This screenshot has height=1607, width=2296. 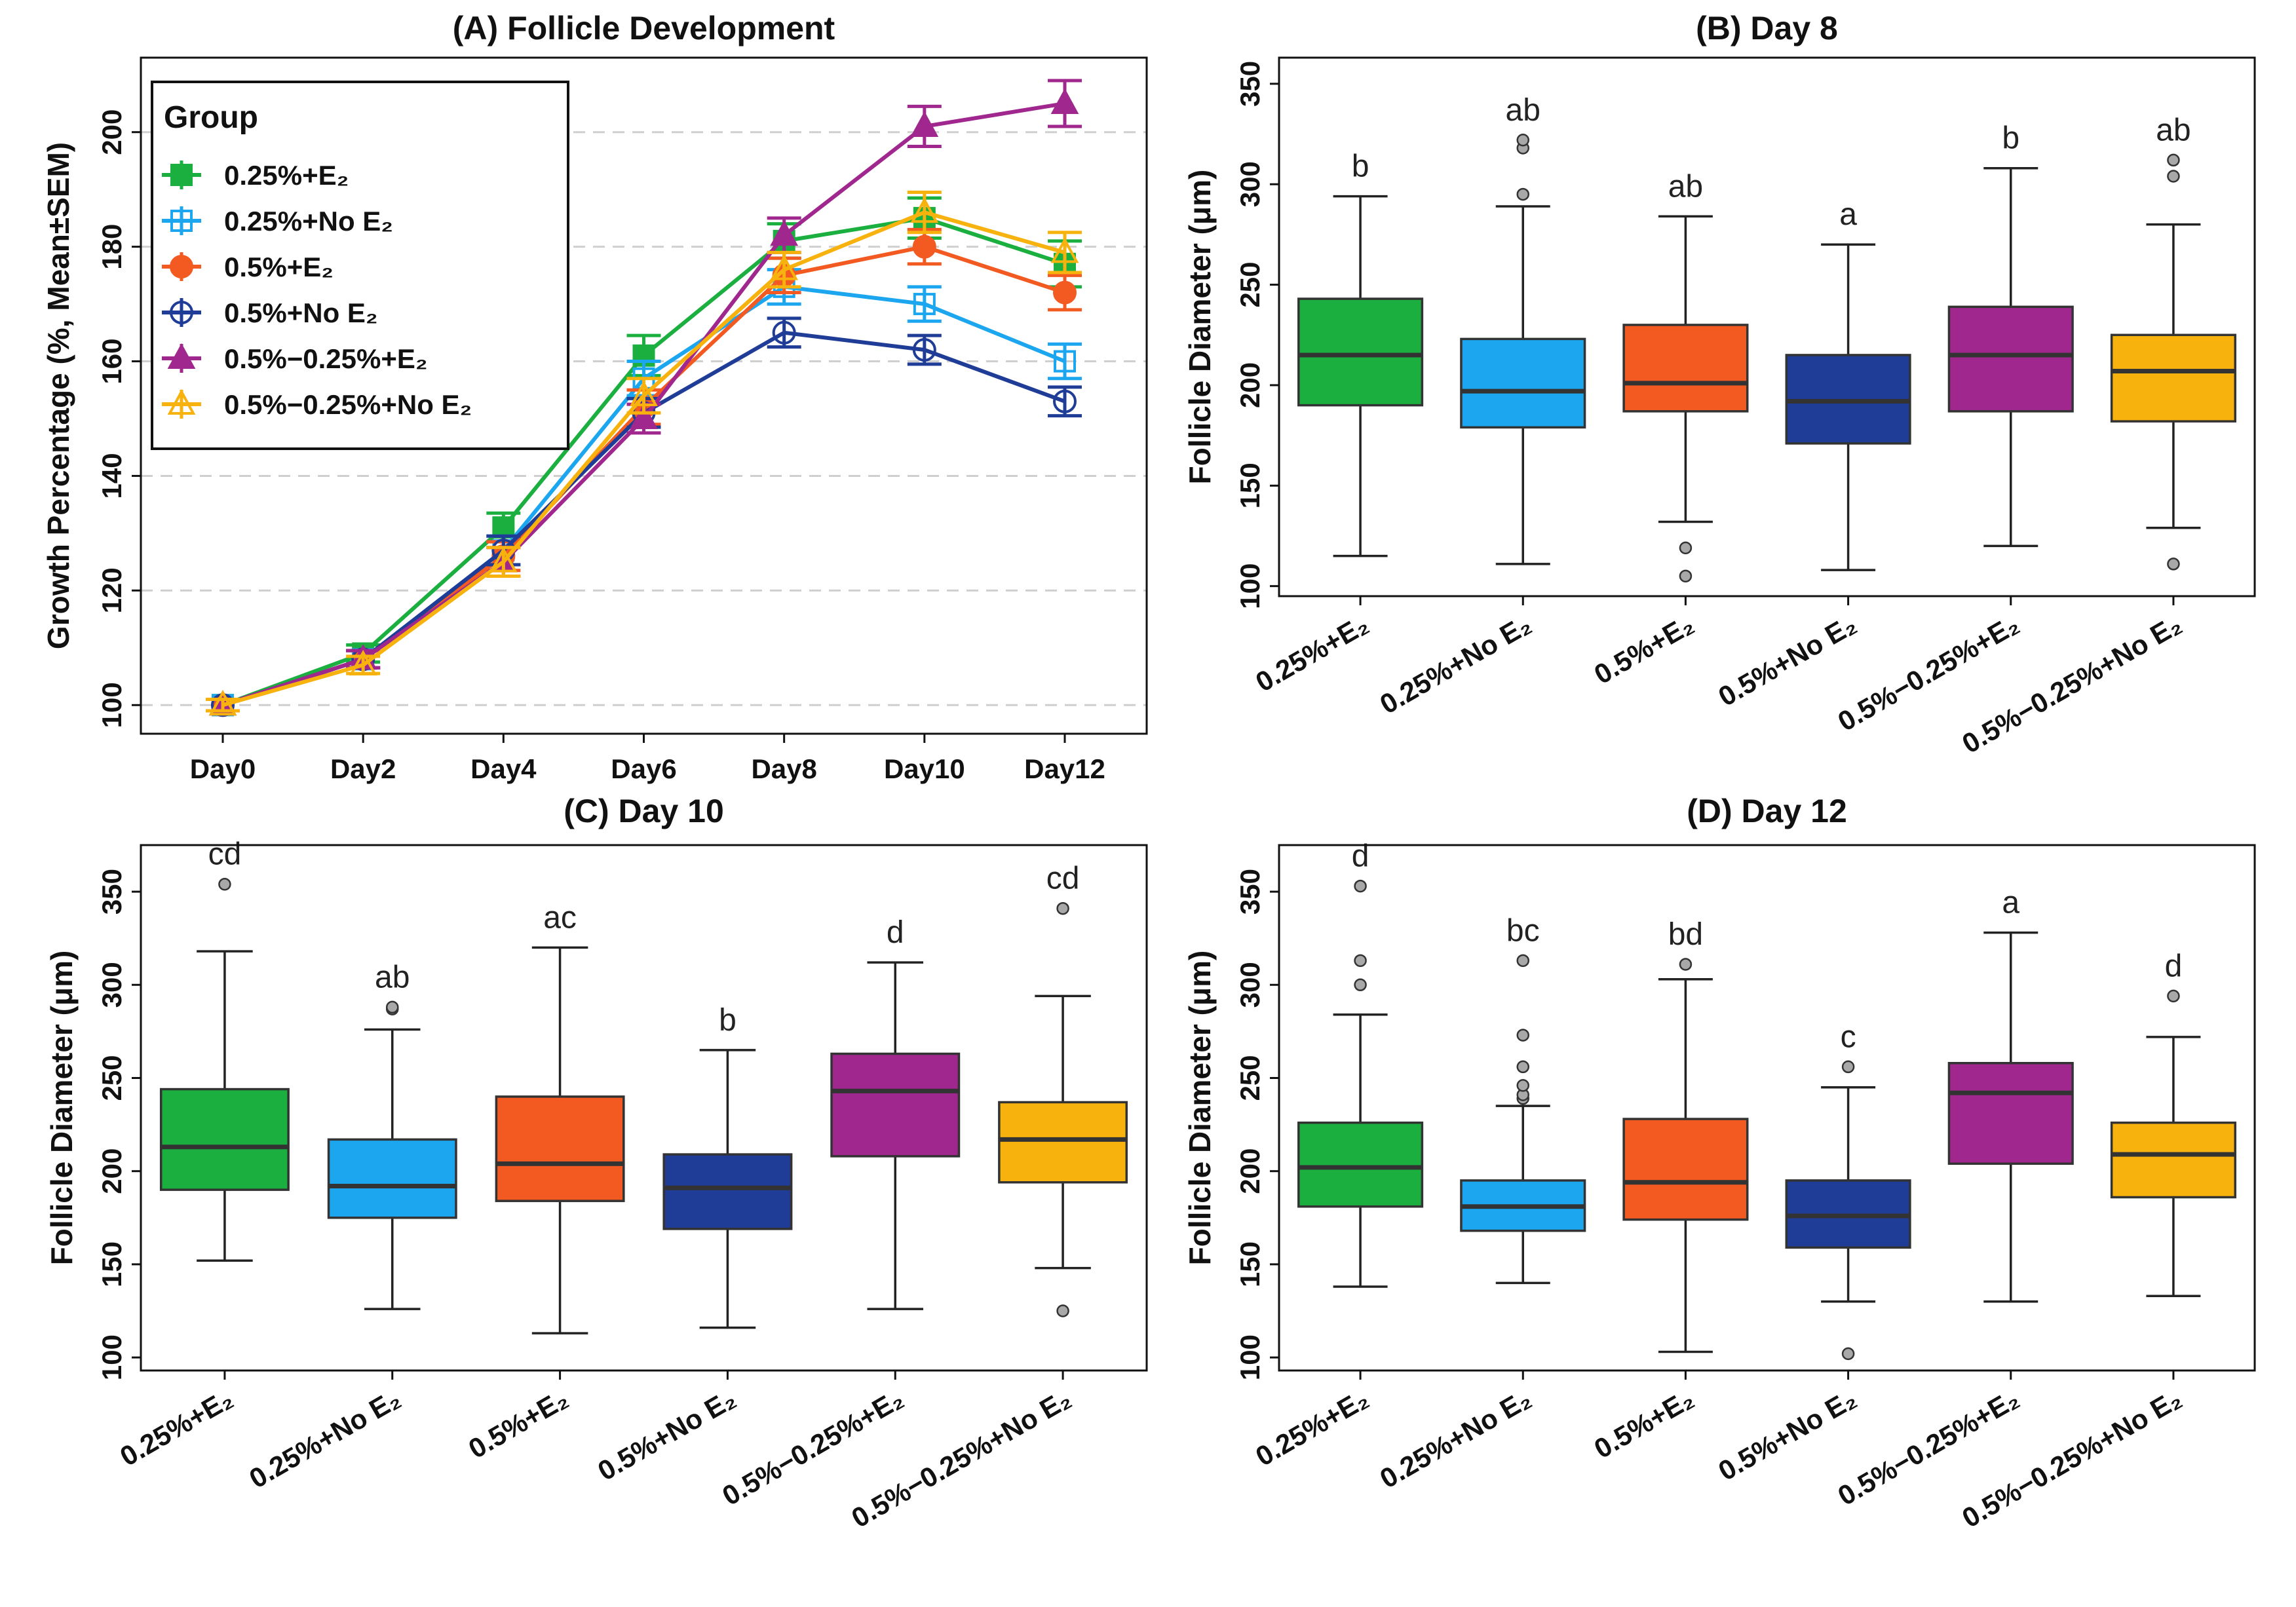 I want to click on box-5: cd, so click(x=1063, y=1089).